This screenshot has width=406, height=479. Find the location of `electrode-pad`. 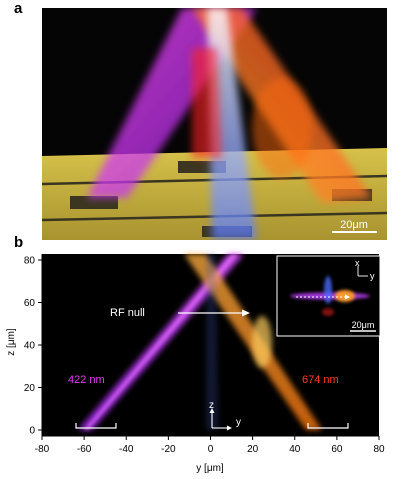

electrode-pad is located at coordinates (94, 202).